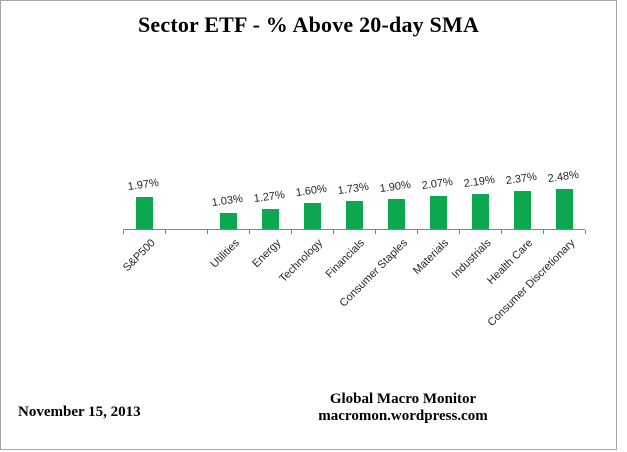 This screenshot has width=627, height=452. I want to click on x-axis-line, so click(354, 229).